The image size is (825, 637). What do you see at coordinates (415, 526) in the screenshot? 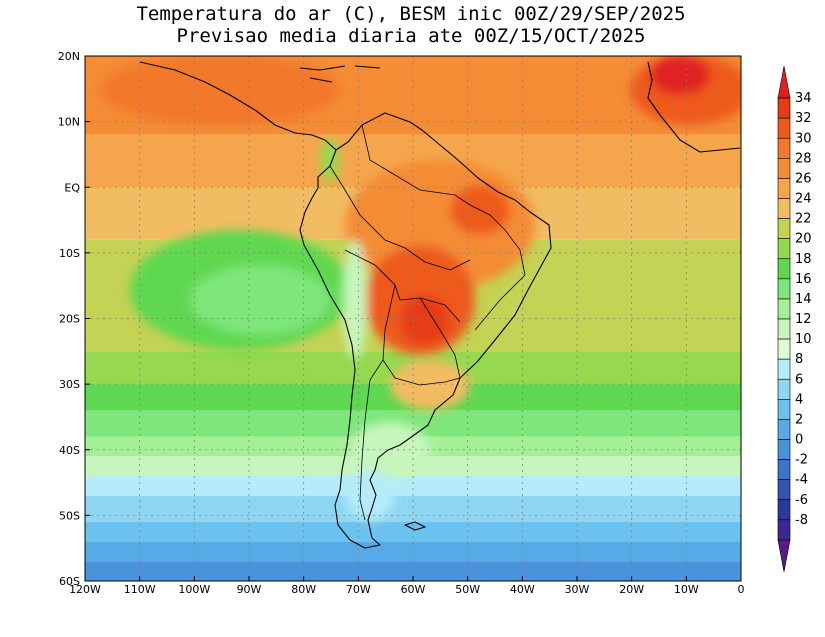
I see `falklands` at bounding box center [415, 526].